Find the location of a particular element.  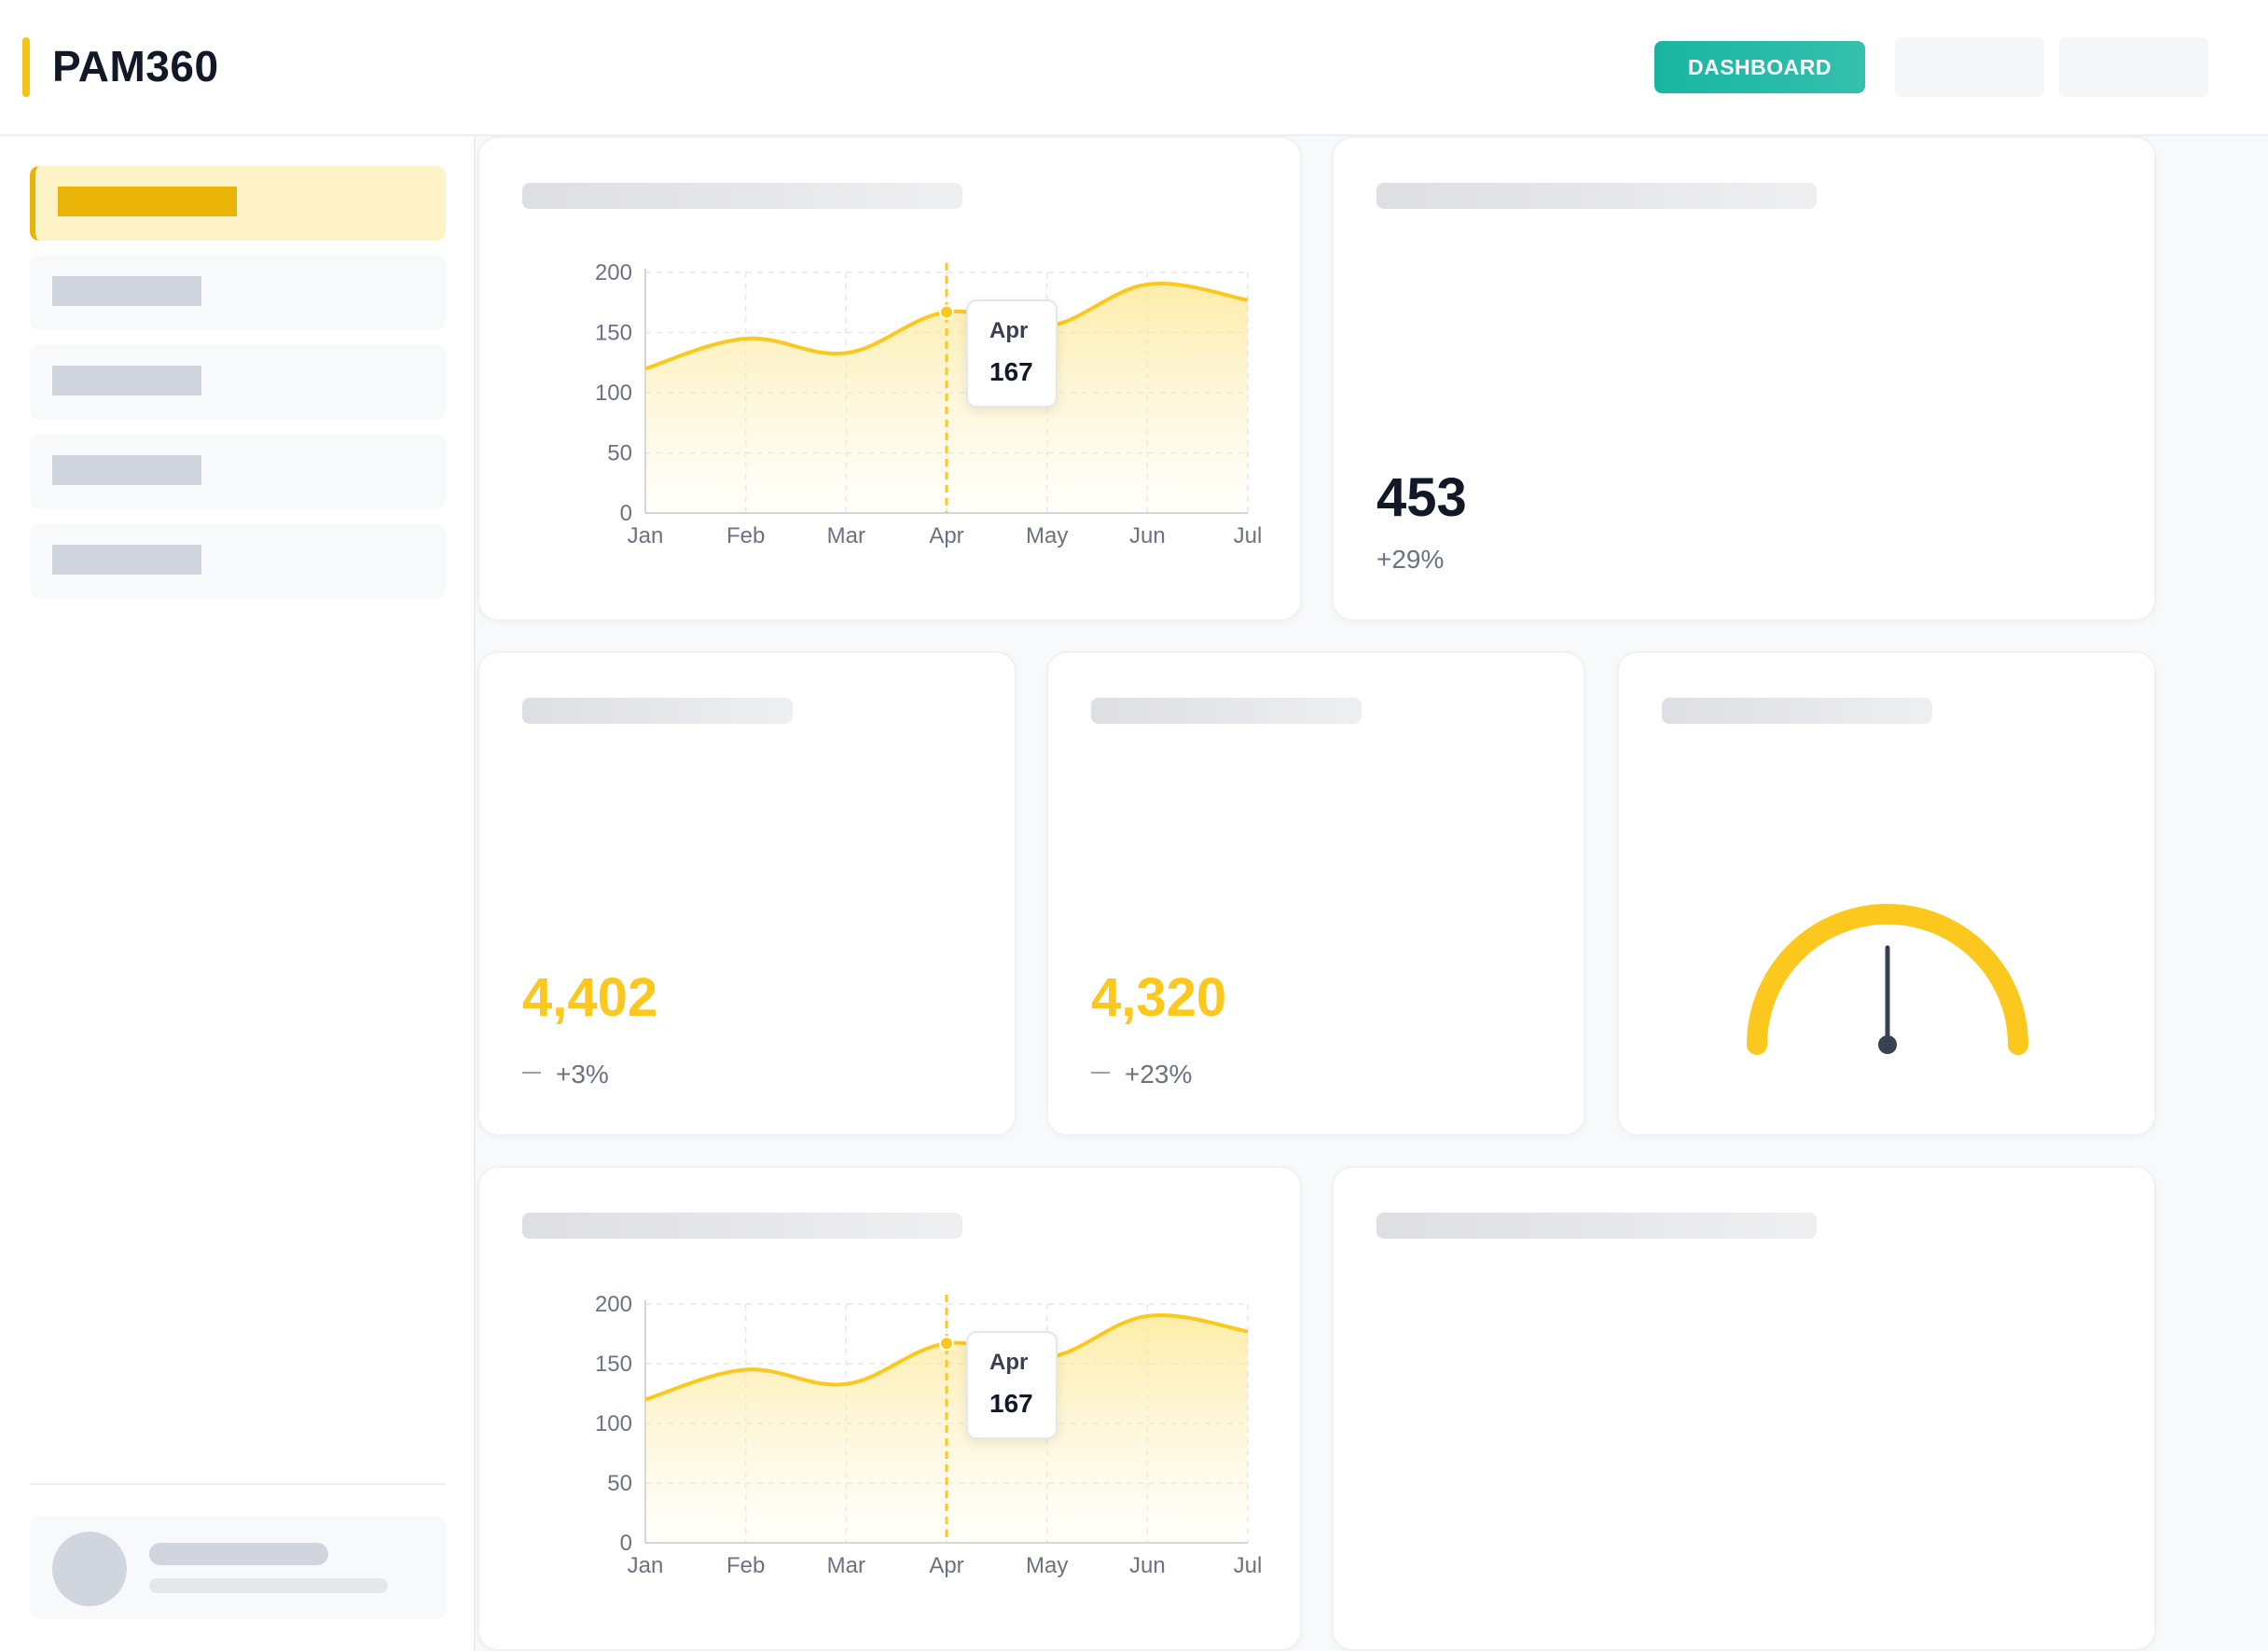

gauge-chart is located at coordinates (1887, 979).